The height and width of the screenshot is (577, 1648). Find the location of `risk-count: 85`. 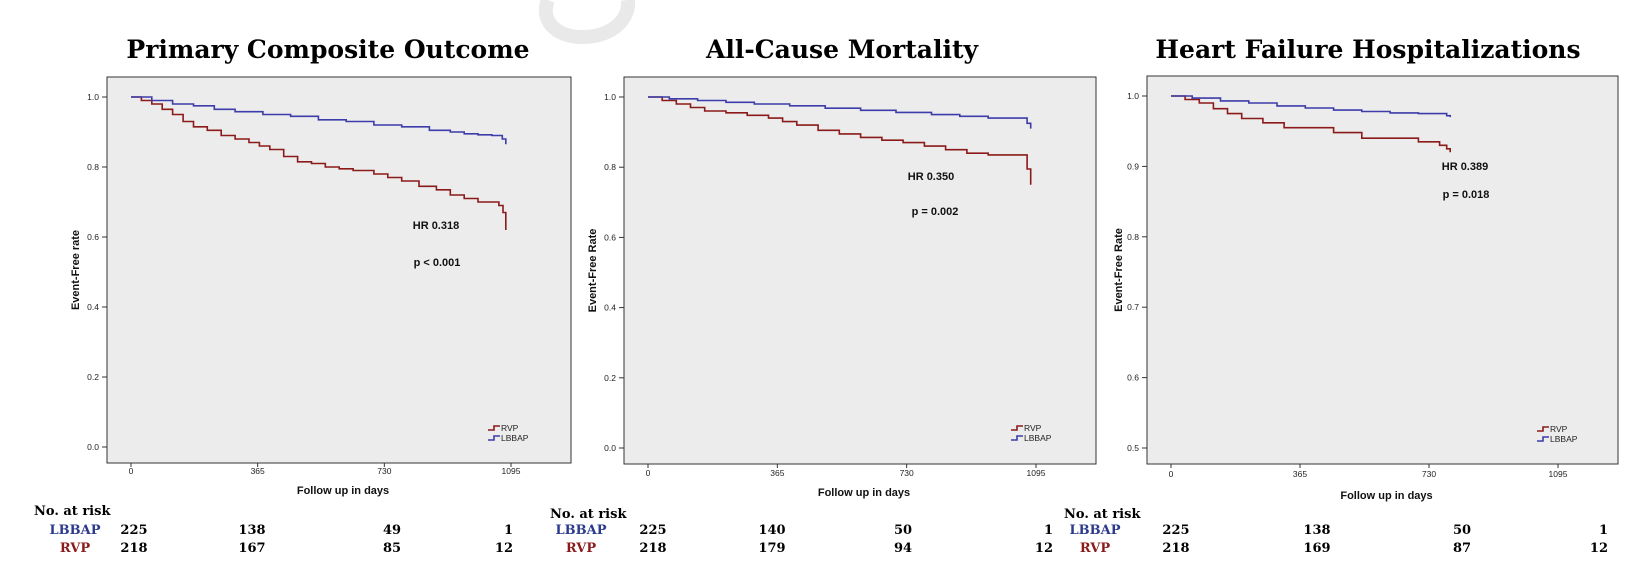

risk-count: 85 is located at coordinates (392, 548).